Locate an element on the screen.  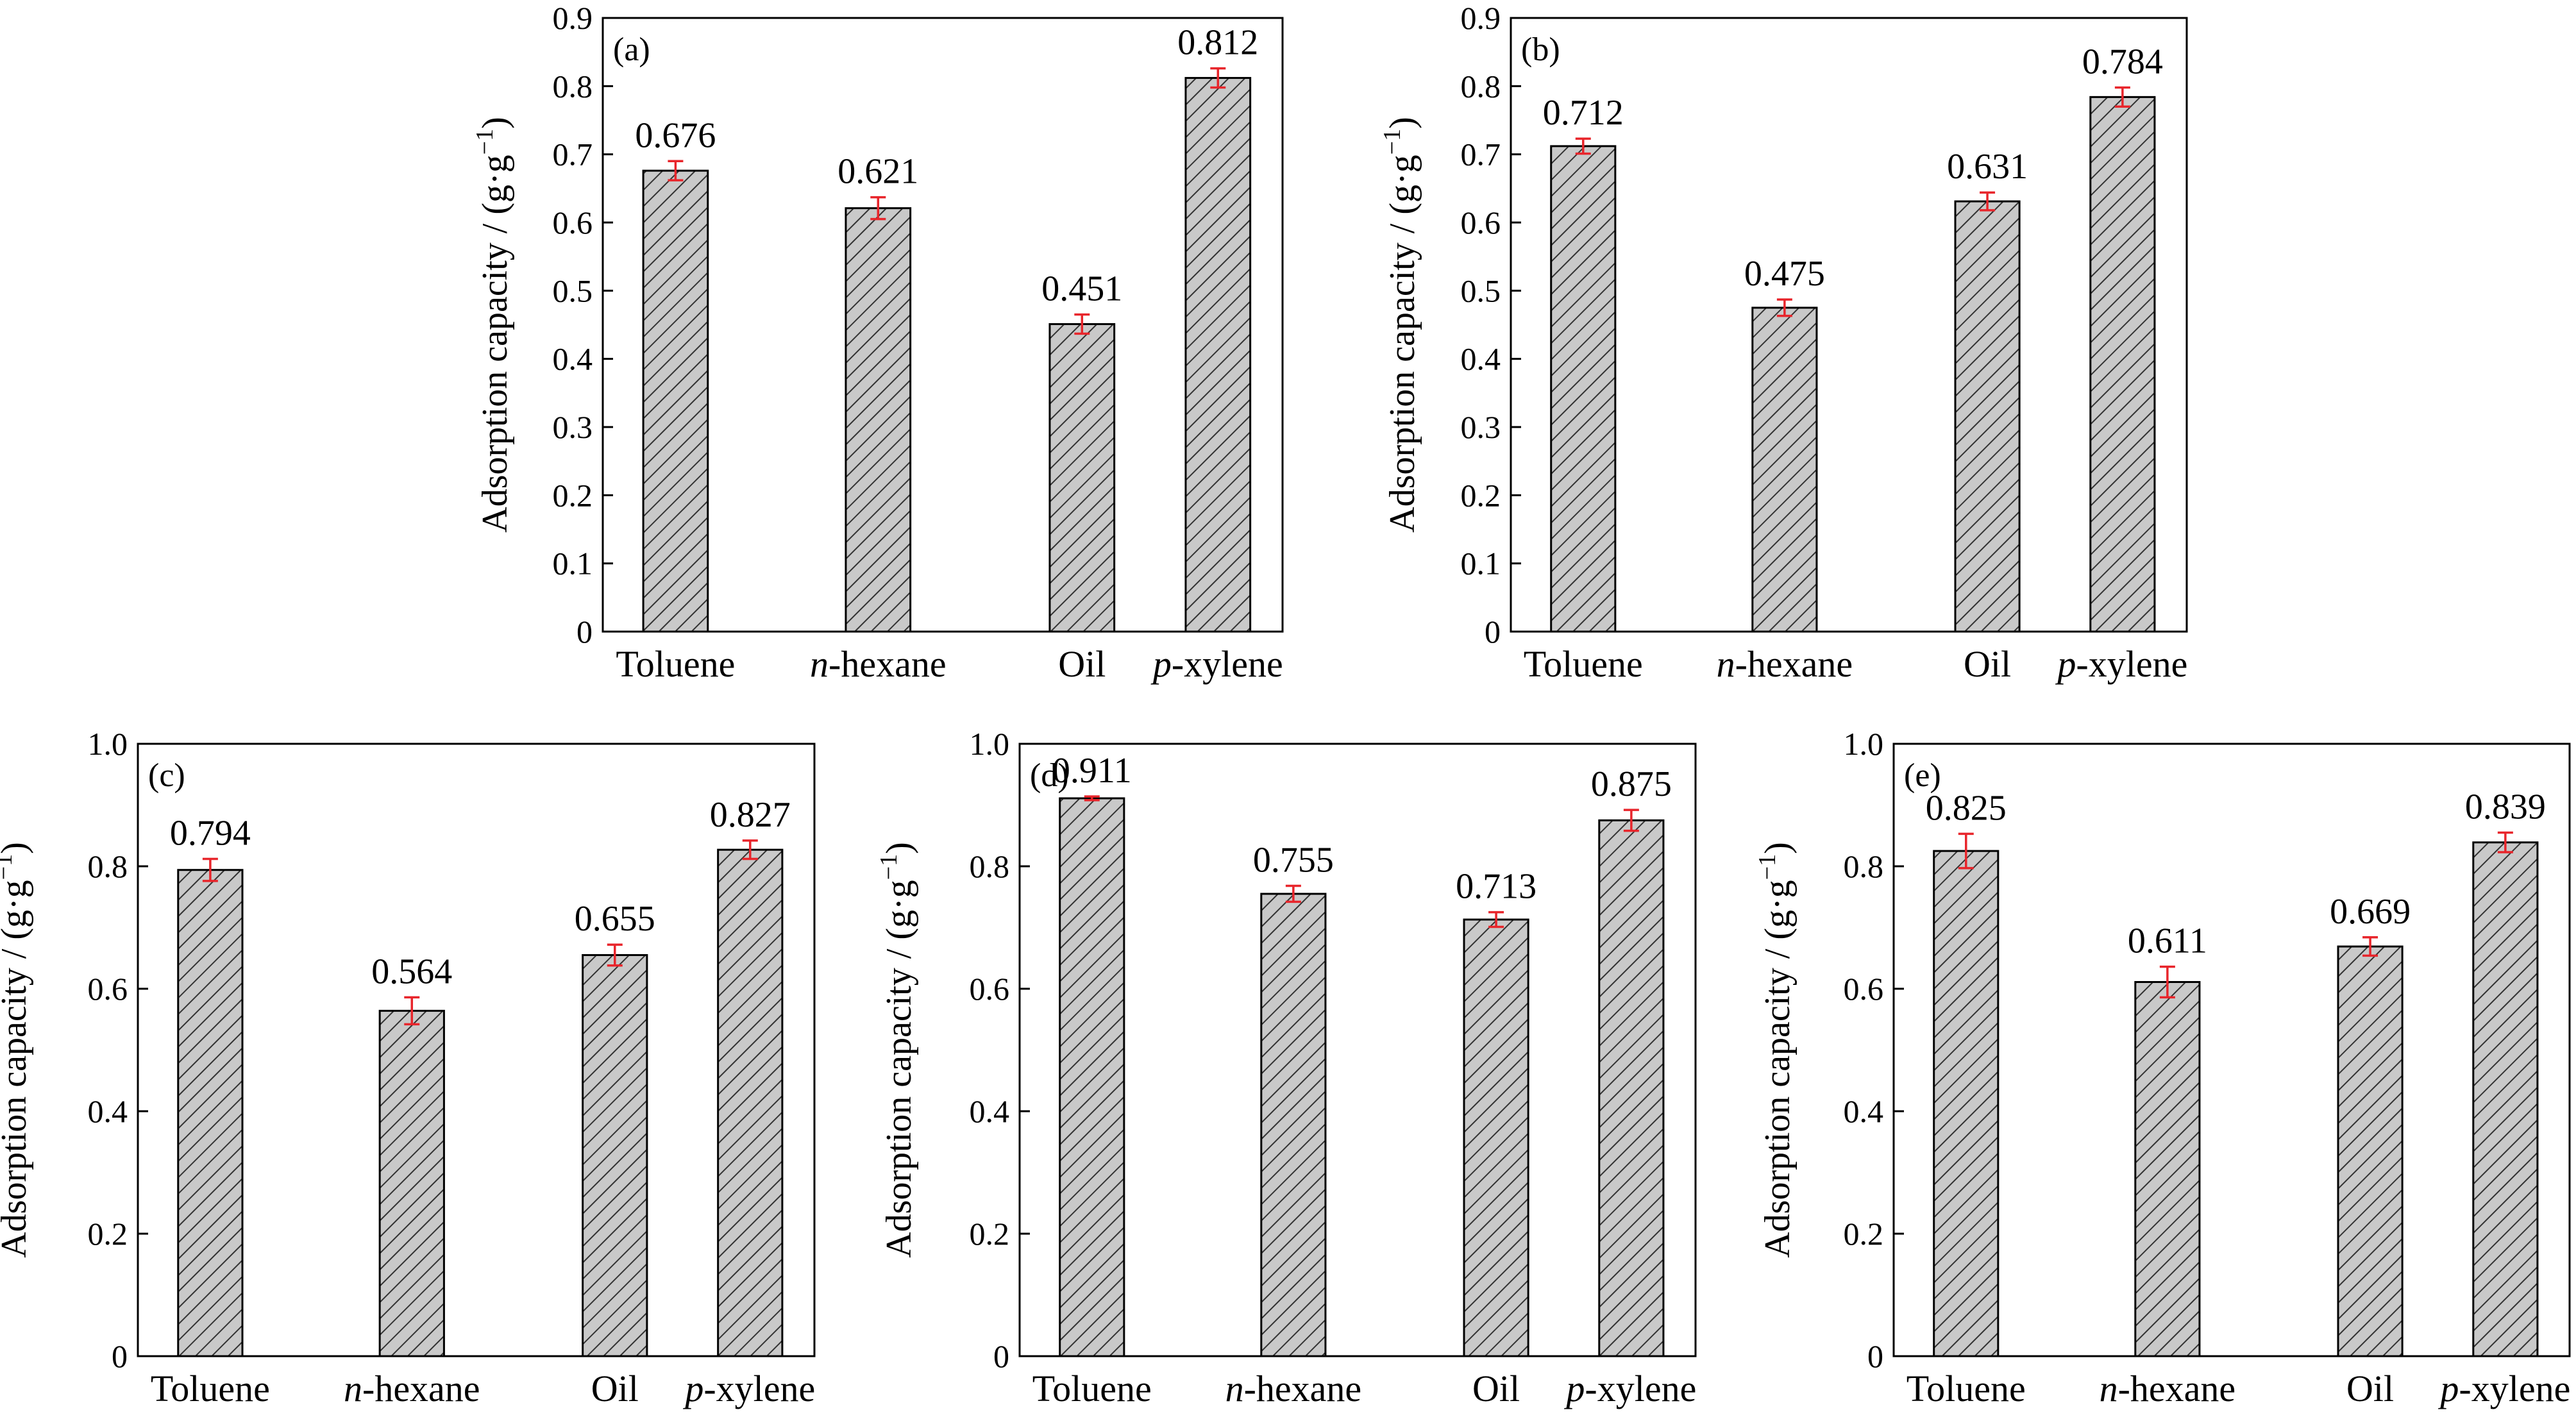
data-label: 0.825 is located at coordinates (1966, 808).